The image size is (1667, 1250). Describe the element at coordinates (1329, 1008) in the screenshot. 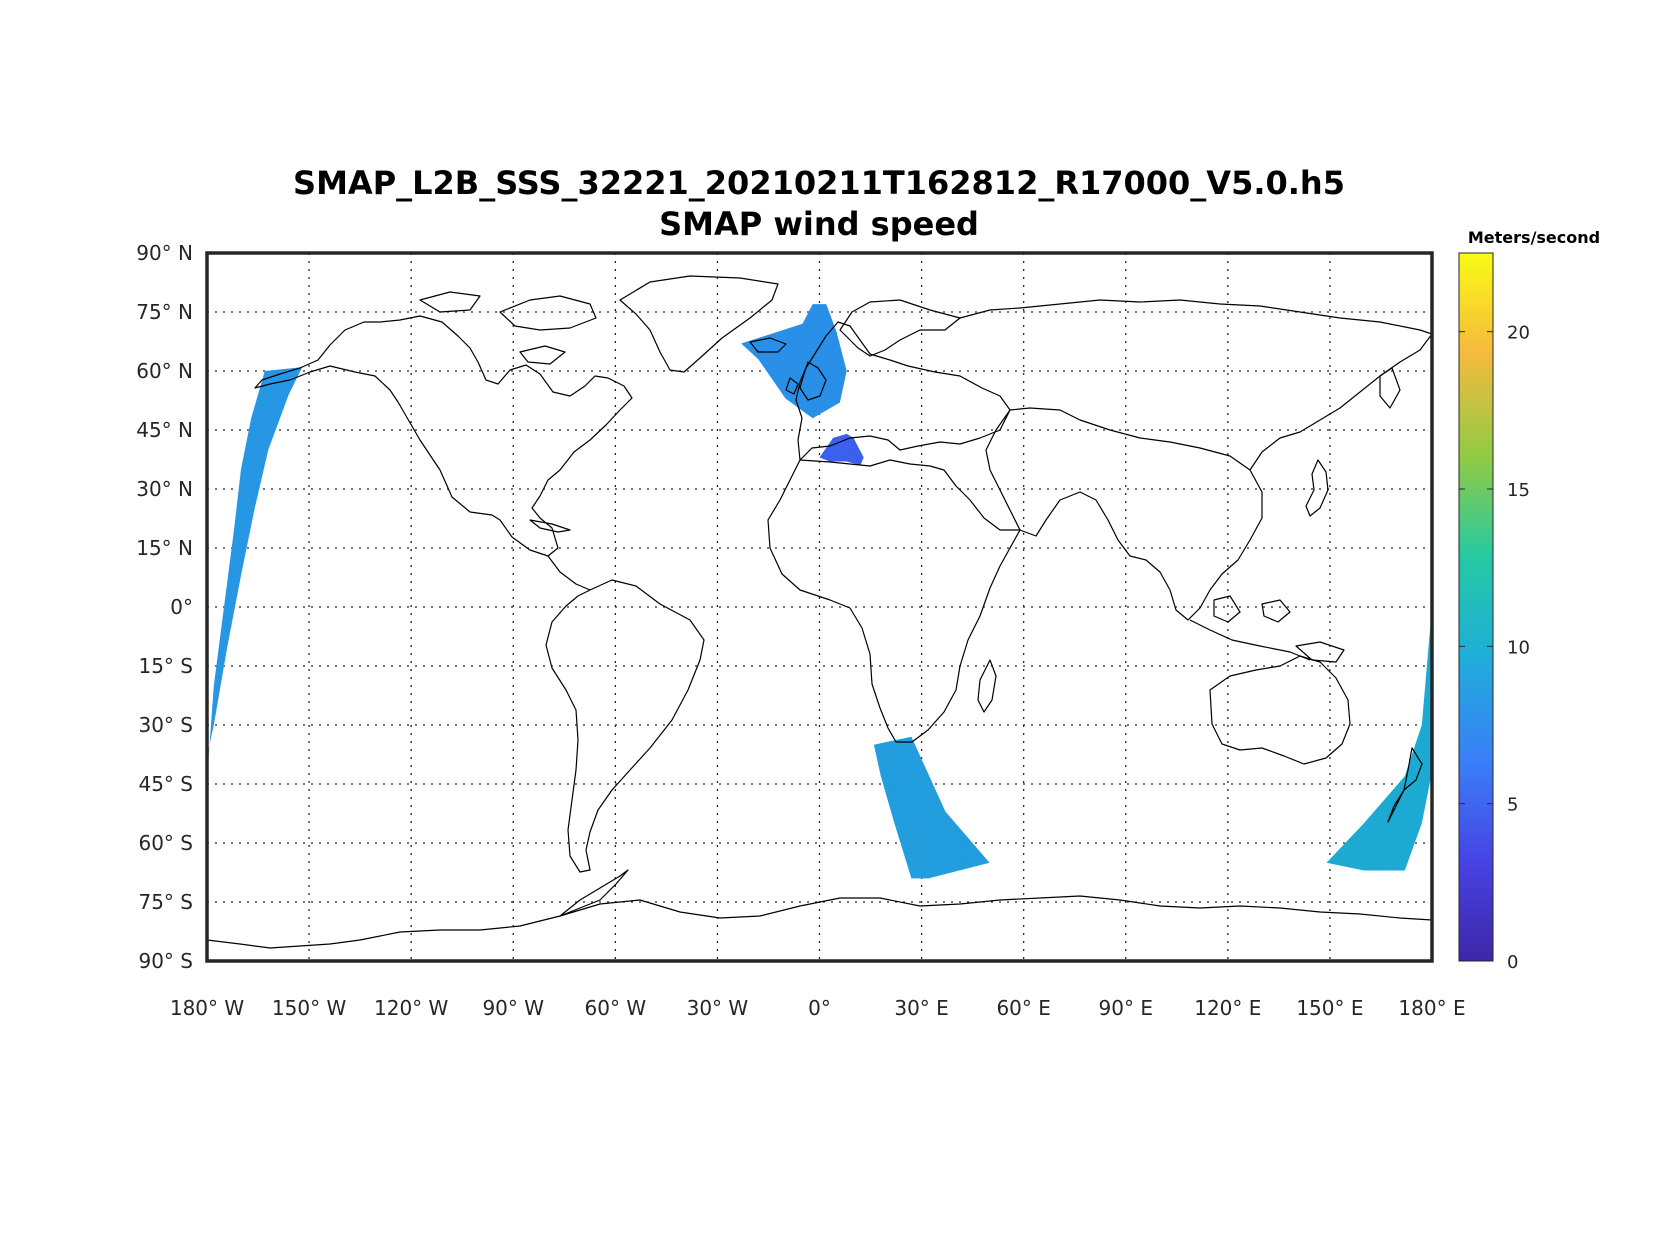

I see `longitude-tick-label: 150° E` at that location.